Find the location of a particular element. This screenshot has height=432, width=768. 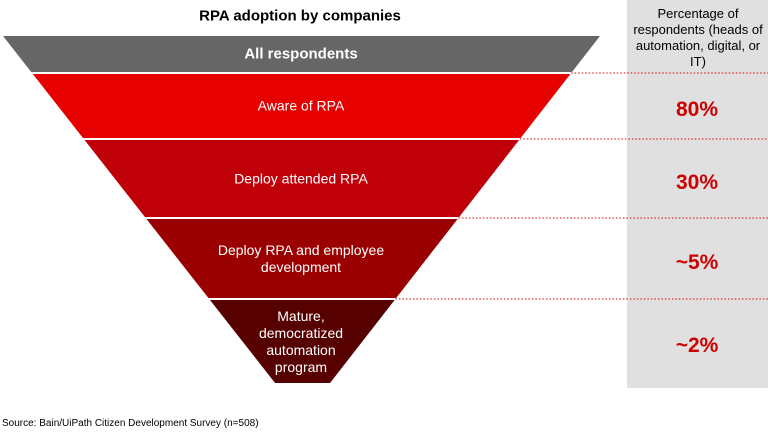

value-label: 80% is located at coordinates (697, 109).